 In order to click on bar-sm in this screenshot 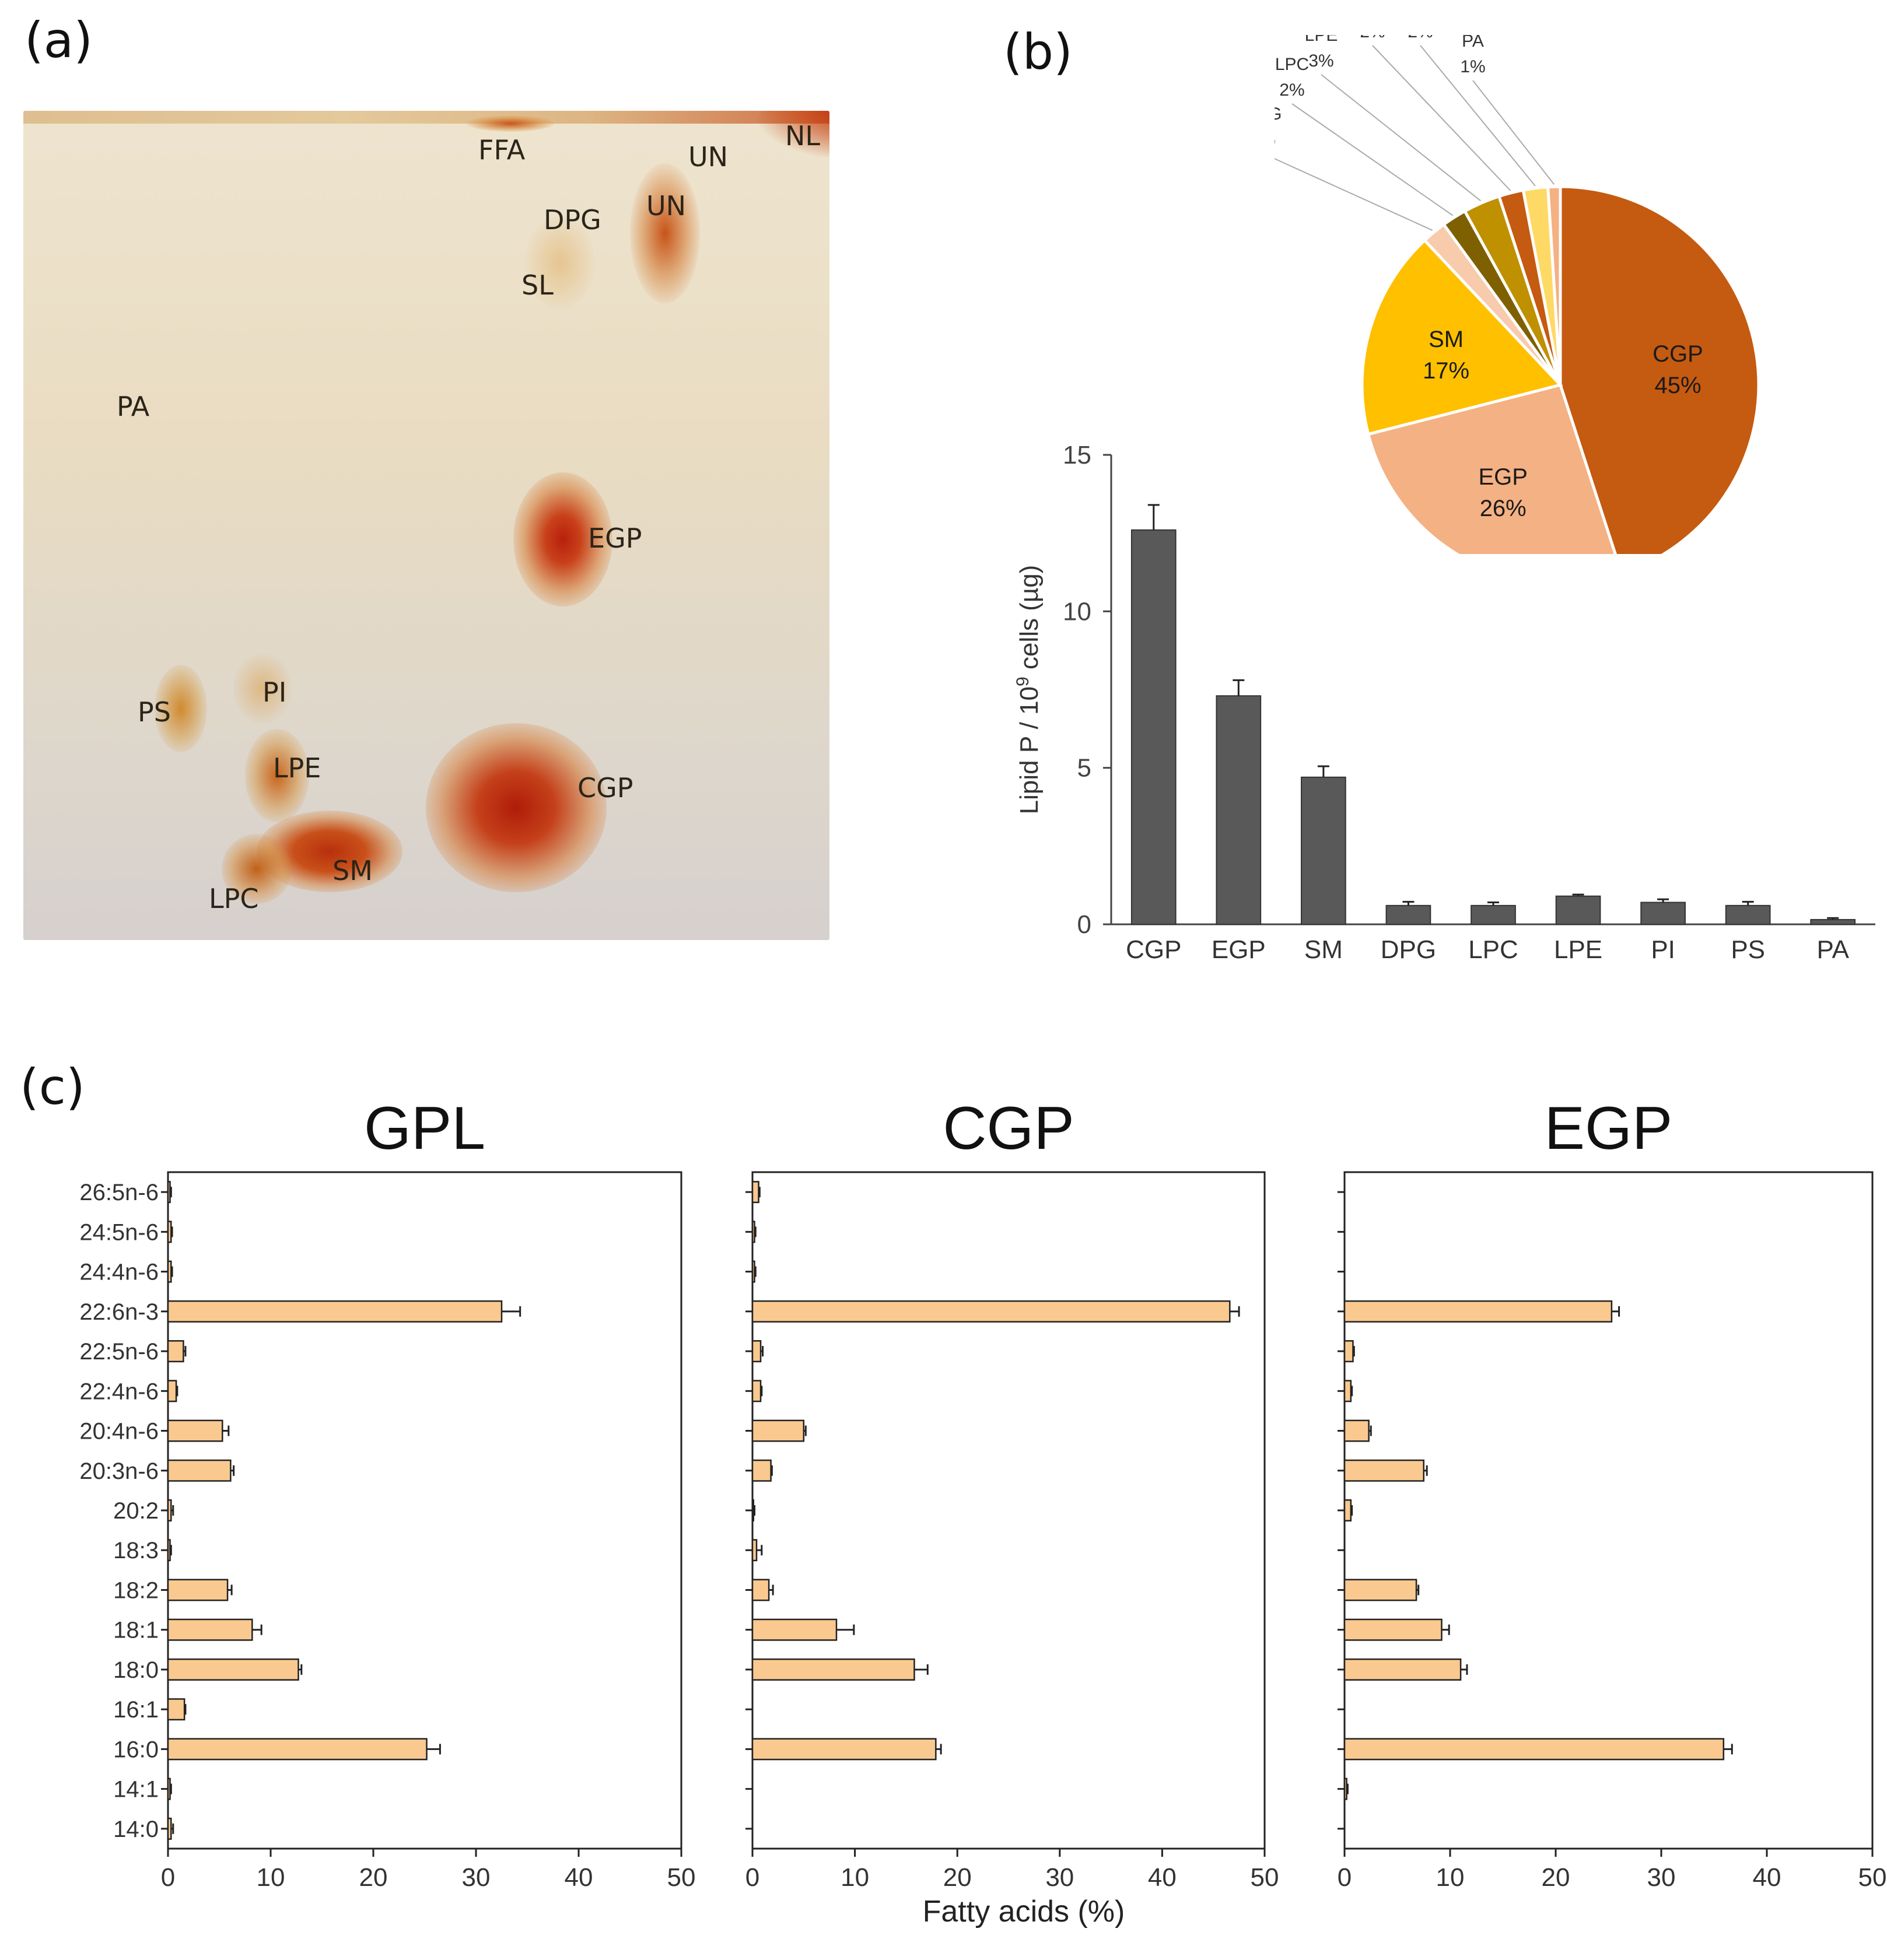, I will do `click(1324, 850)`.